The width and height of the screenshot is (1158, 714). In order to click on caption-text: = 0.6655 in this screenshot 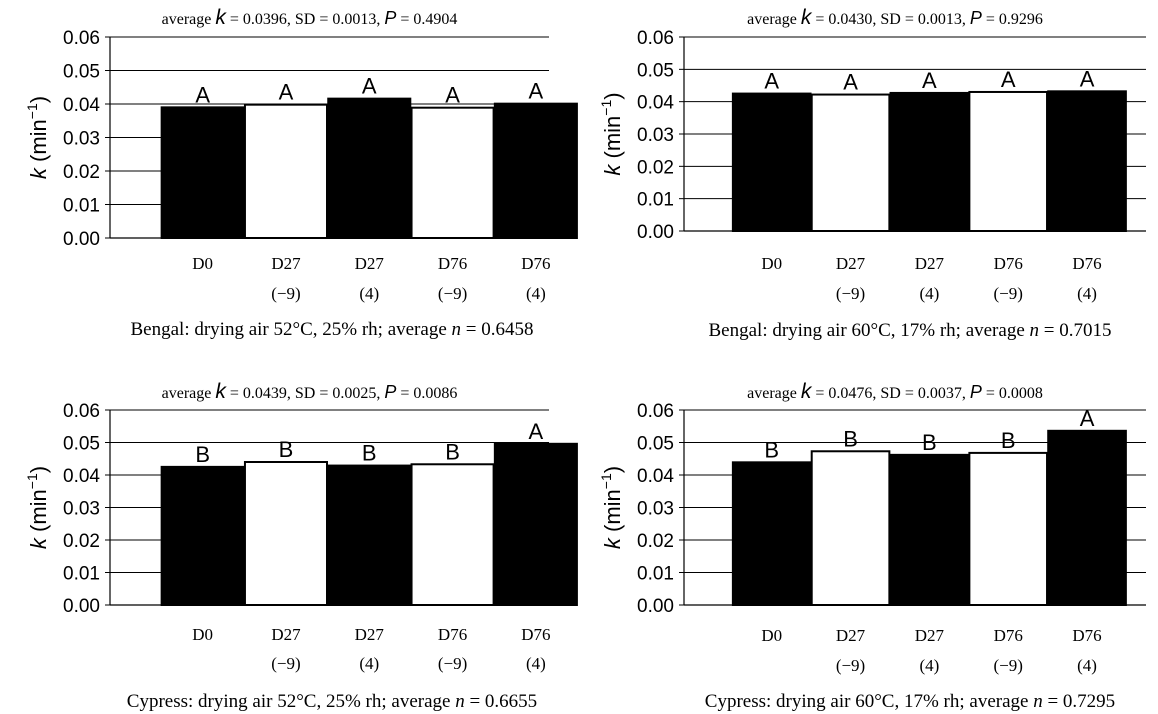, I will do `click(501, 701)`.